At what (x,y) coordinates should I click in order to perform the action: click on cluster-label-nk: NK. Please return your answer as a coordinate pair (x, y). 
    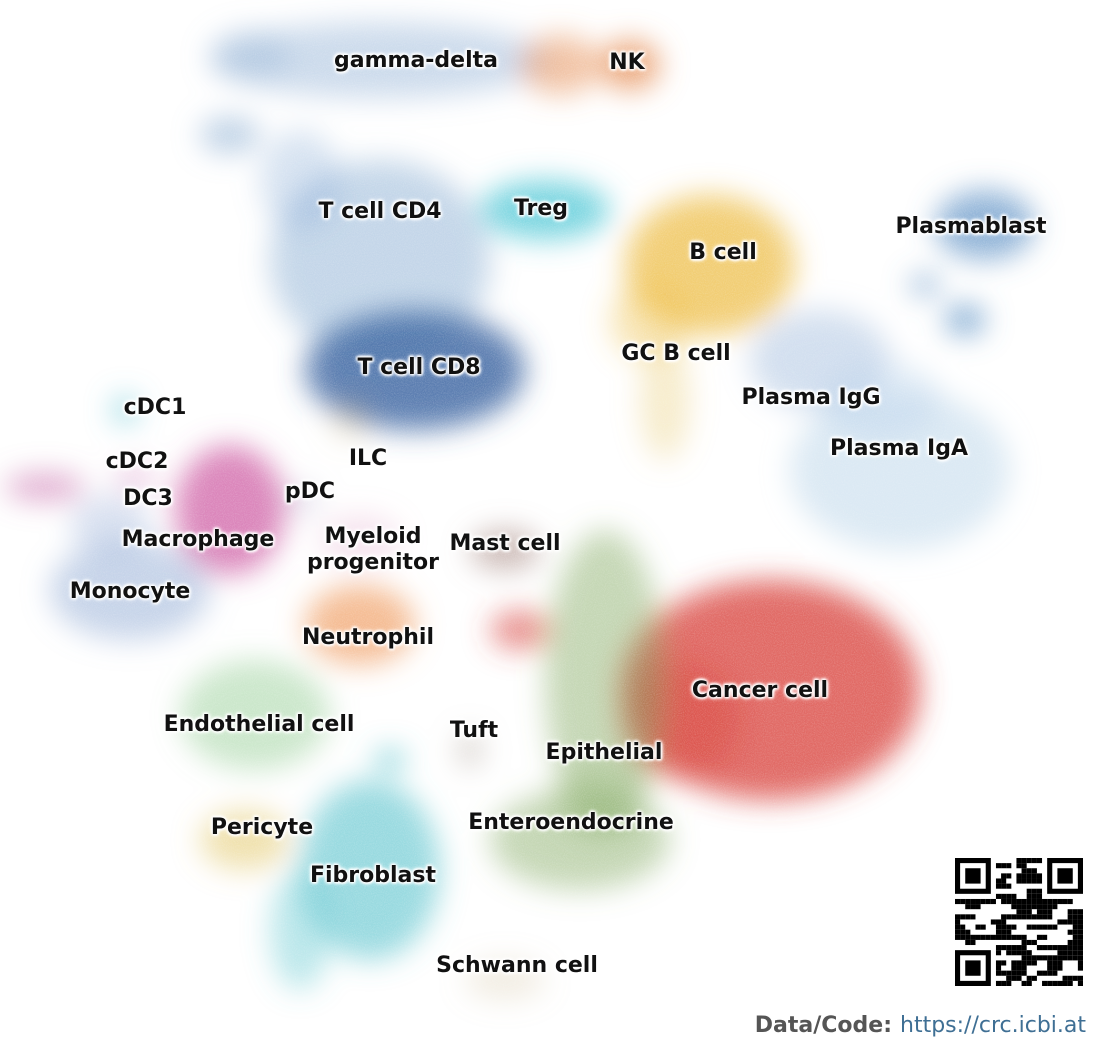
    Looking at the image, I should click on (627, 62).